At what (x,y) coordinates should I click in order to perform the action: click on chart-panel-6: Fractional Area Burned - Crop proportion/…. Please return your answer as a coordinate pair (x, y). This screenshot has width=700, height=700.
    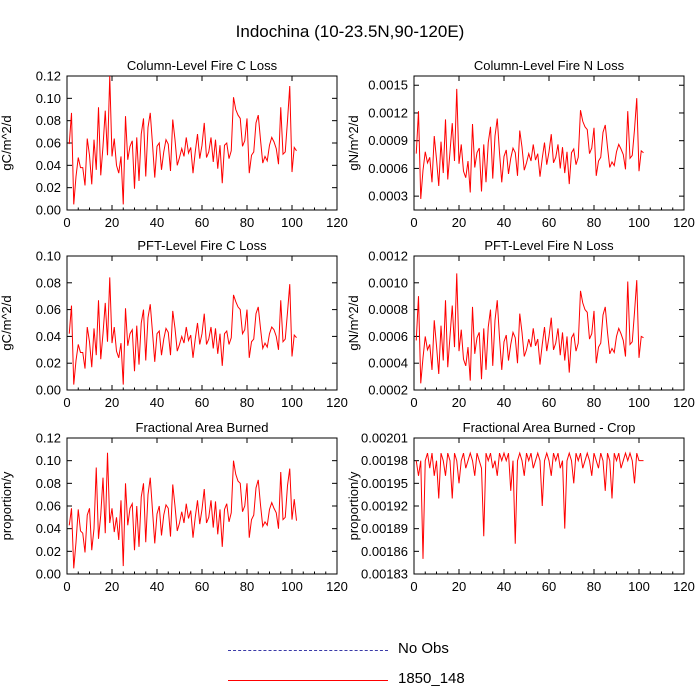
    Looking at the image, I should click on (520, 507).